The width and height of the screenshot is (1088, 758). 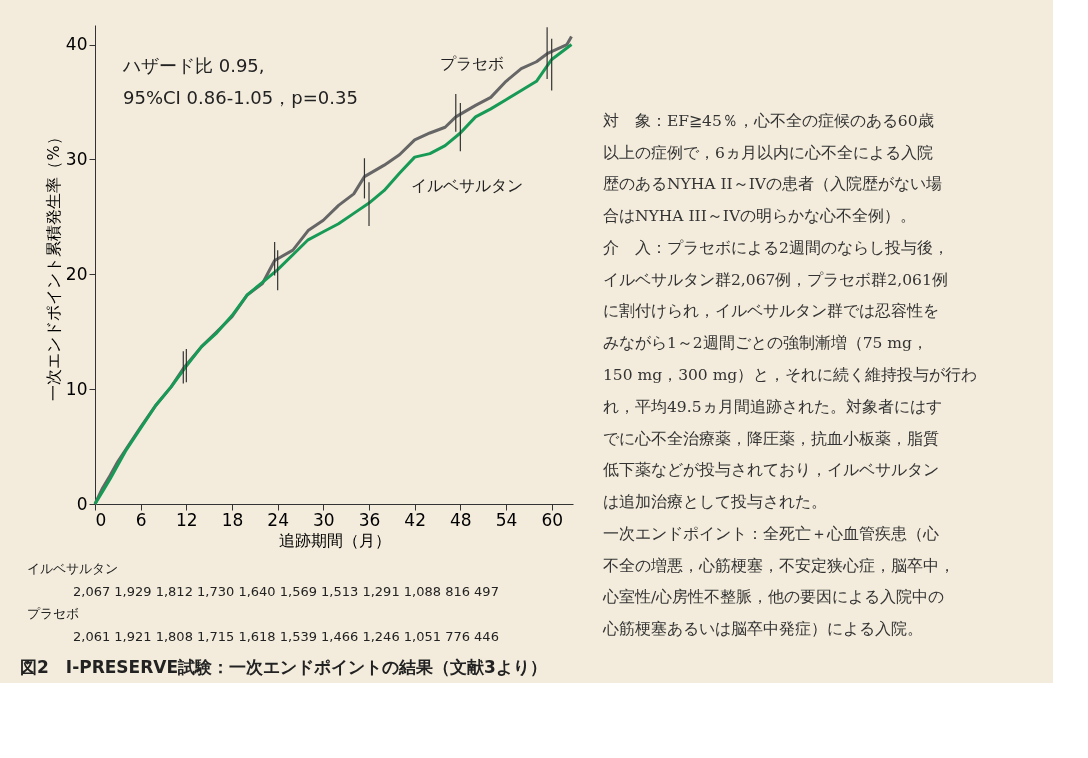 I want to click on text: 心室性/心房性不整脈，他の要因による入院中の, so click(x=773, y=597).